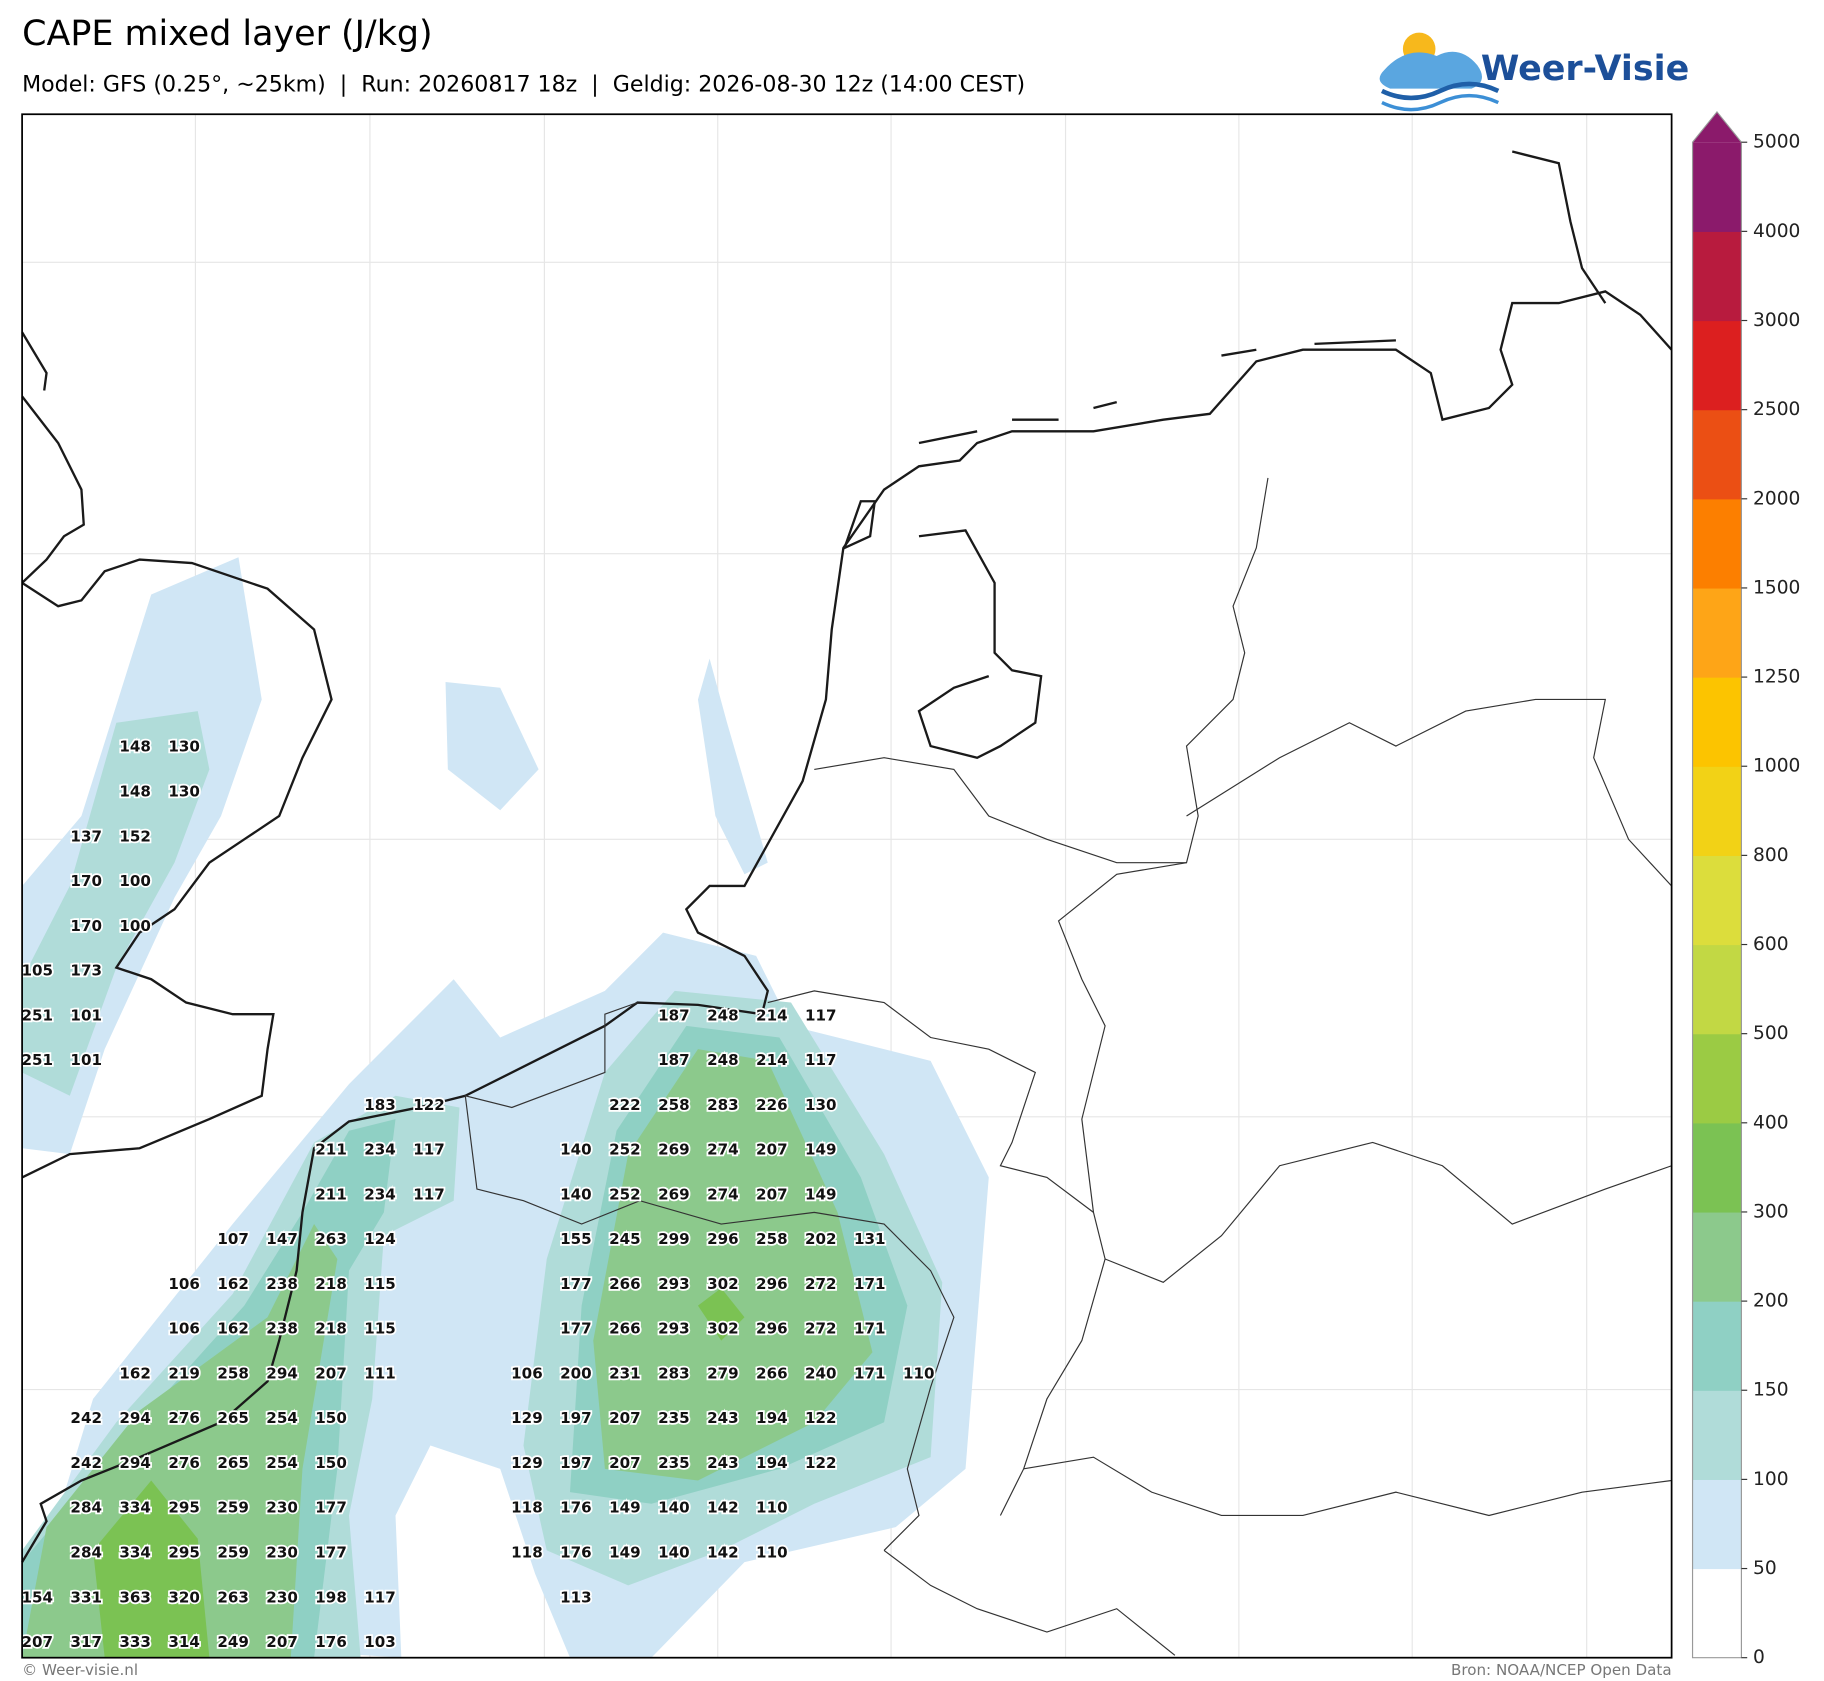  What do you see at coordinates (723, 1373) in the screenshot?
I see `value-label: 279` at bounding box center [723, 1373].